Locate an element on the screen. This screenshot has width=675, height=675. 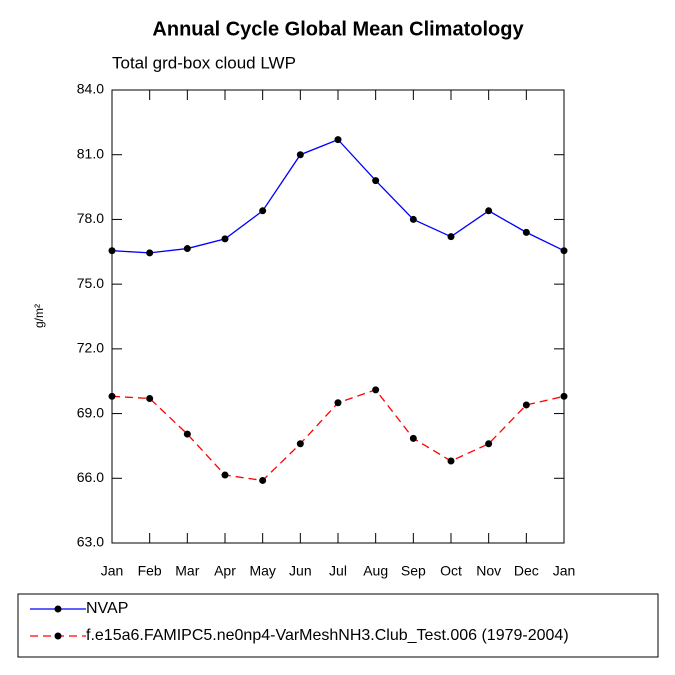
x-tick-label: Nov is located at coordinates (488, 571).